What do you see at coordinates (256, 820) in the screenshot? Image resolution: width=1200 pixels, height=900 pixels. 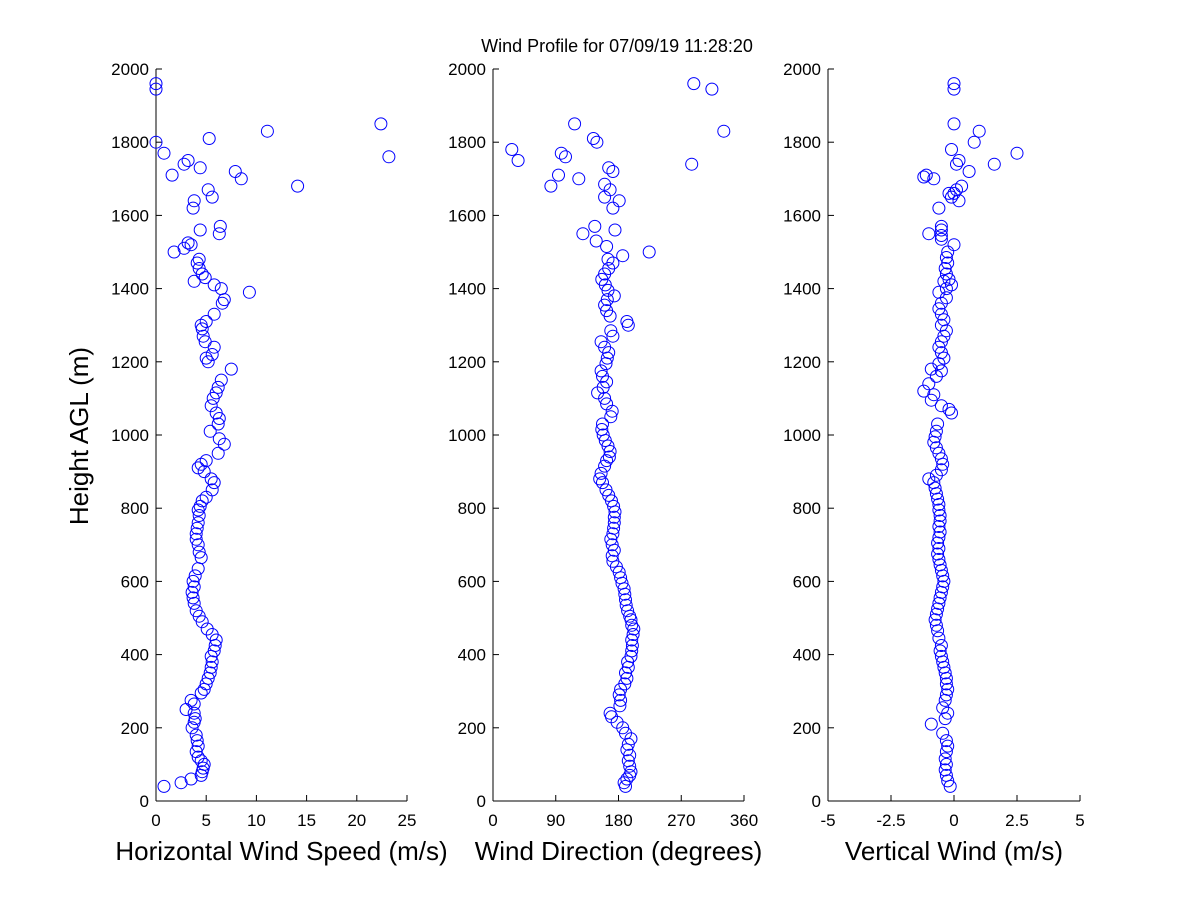 I see `x-tick-label: 10` at bounding box center [256, 820].